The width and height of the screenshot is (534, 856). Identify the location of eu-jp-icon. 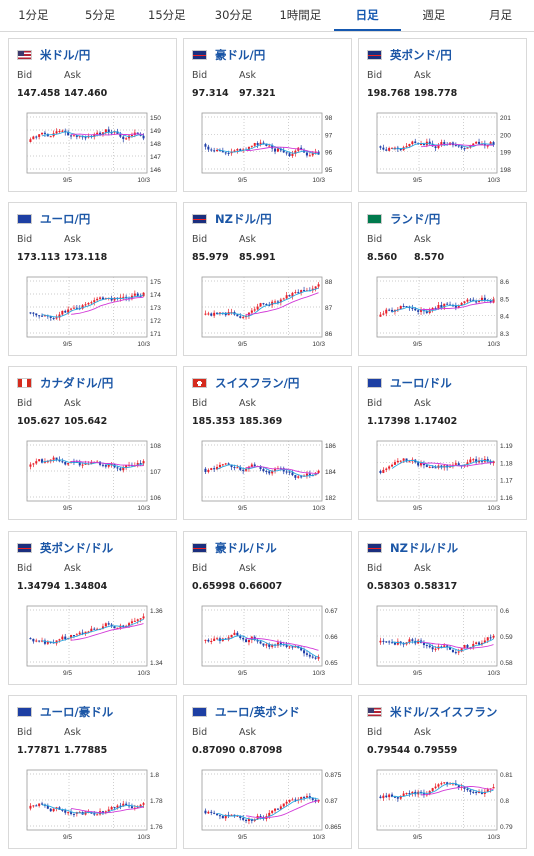
(24, 219).